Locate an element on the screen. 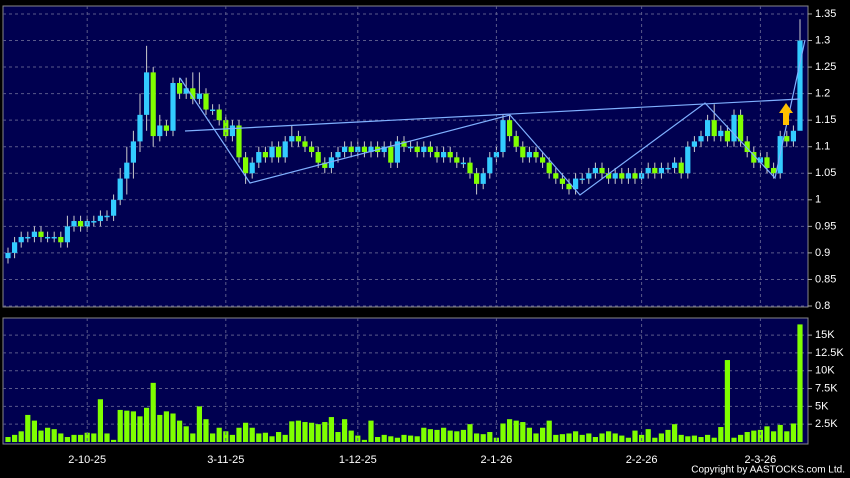 This screenshot has height=478, width=850. neckline is located at coordinates (492, 115).